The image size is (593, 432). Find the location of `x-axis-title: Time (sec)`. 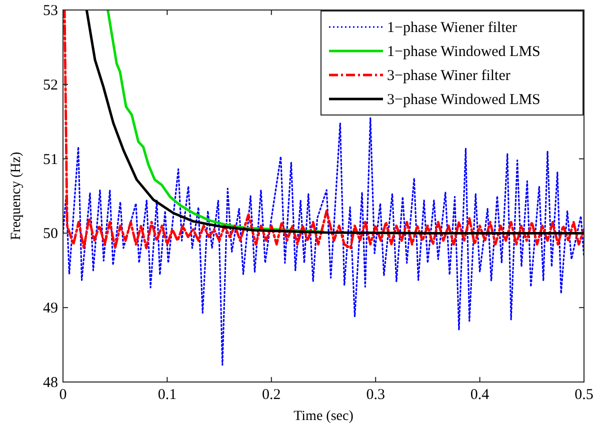

x-axis-title: Time (sec) is located at coordinates (324, 416).